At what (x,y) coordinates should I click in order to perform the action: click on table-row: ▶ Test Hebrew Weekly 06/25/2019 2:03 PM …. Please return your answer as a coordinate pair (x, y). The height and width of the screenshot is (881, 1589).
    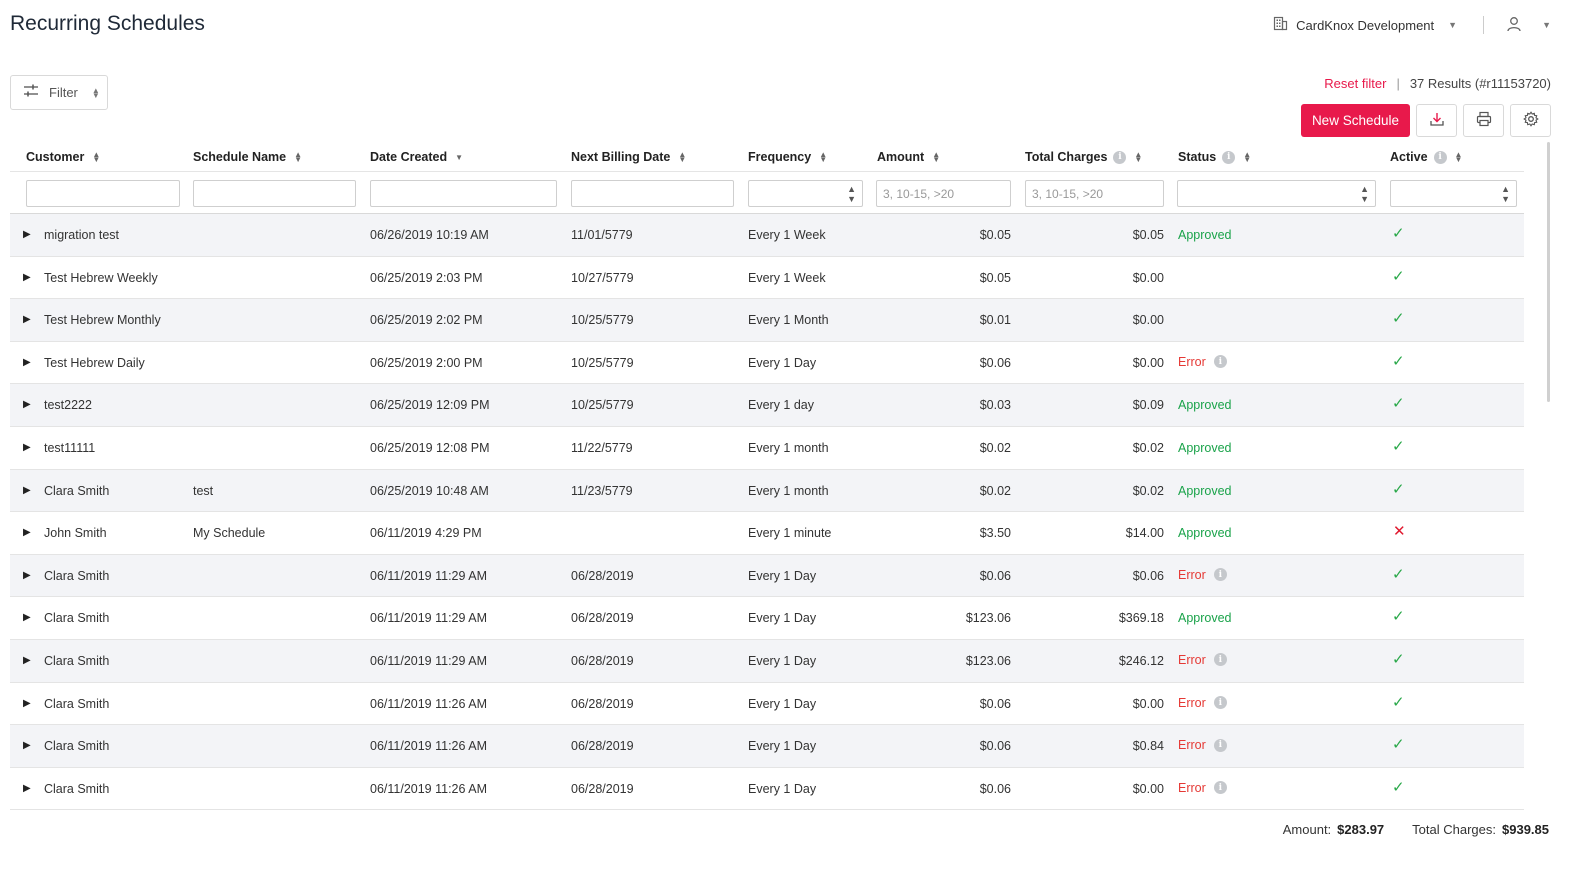
    Looking at the image, I should click on (767, 278).